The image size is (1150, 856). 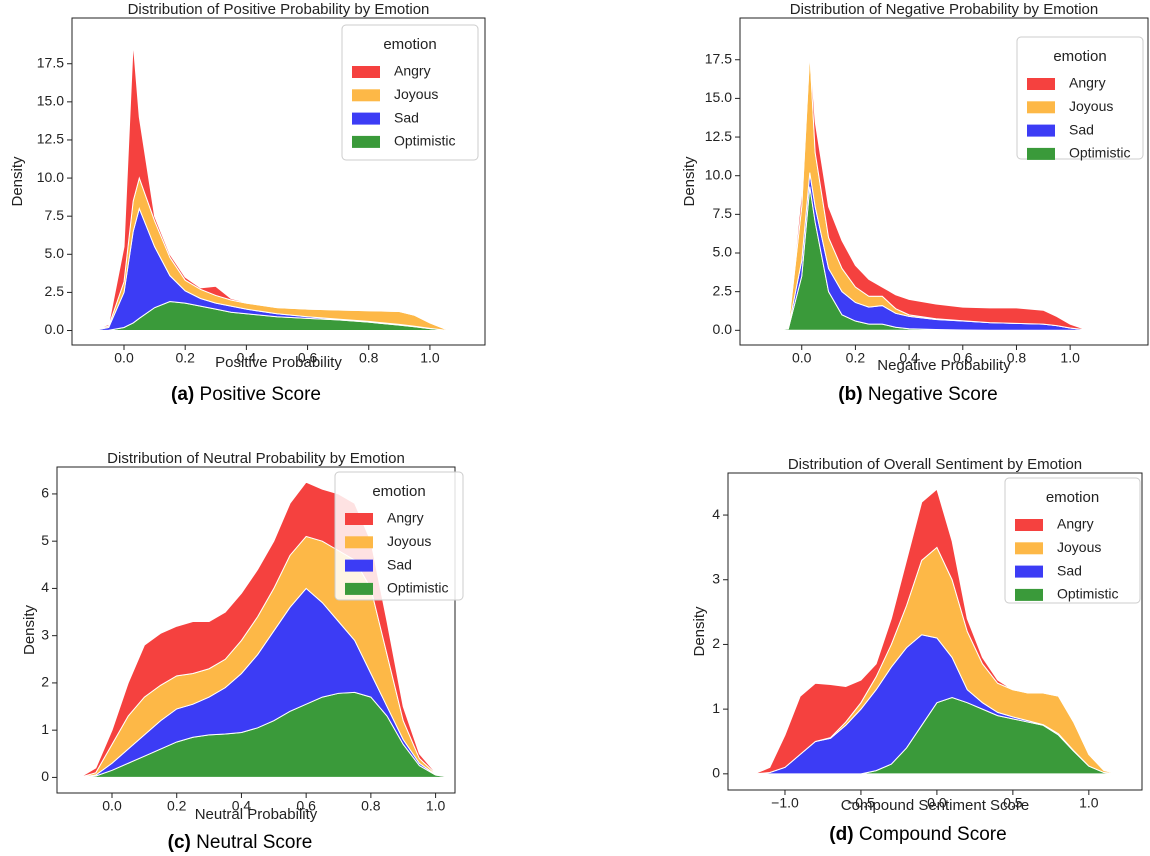 I want to click on x-axis-label: Positive Probability, so click(x=278, y=362).